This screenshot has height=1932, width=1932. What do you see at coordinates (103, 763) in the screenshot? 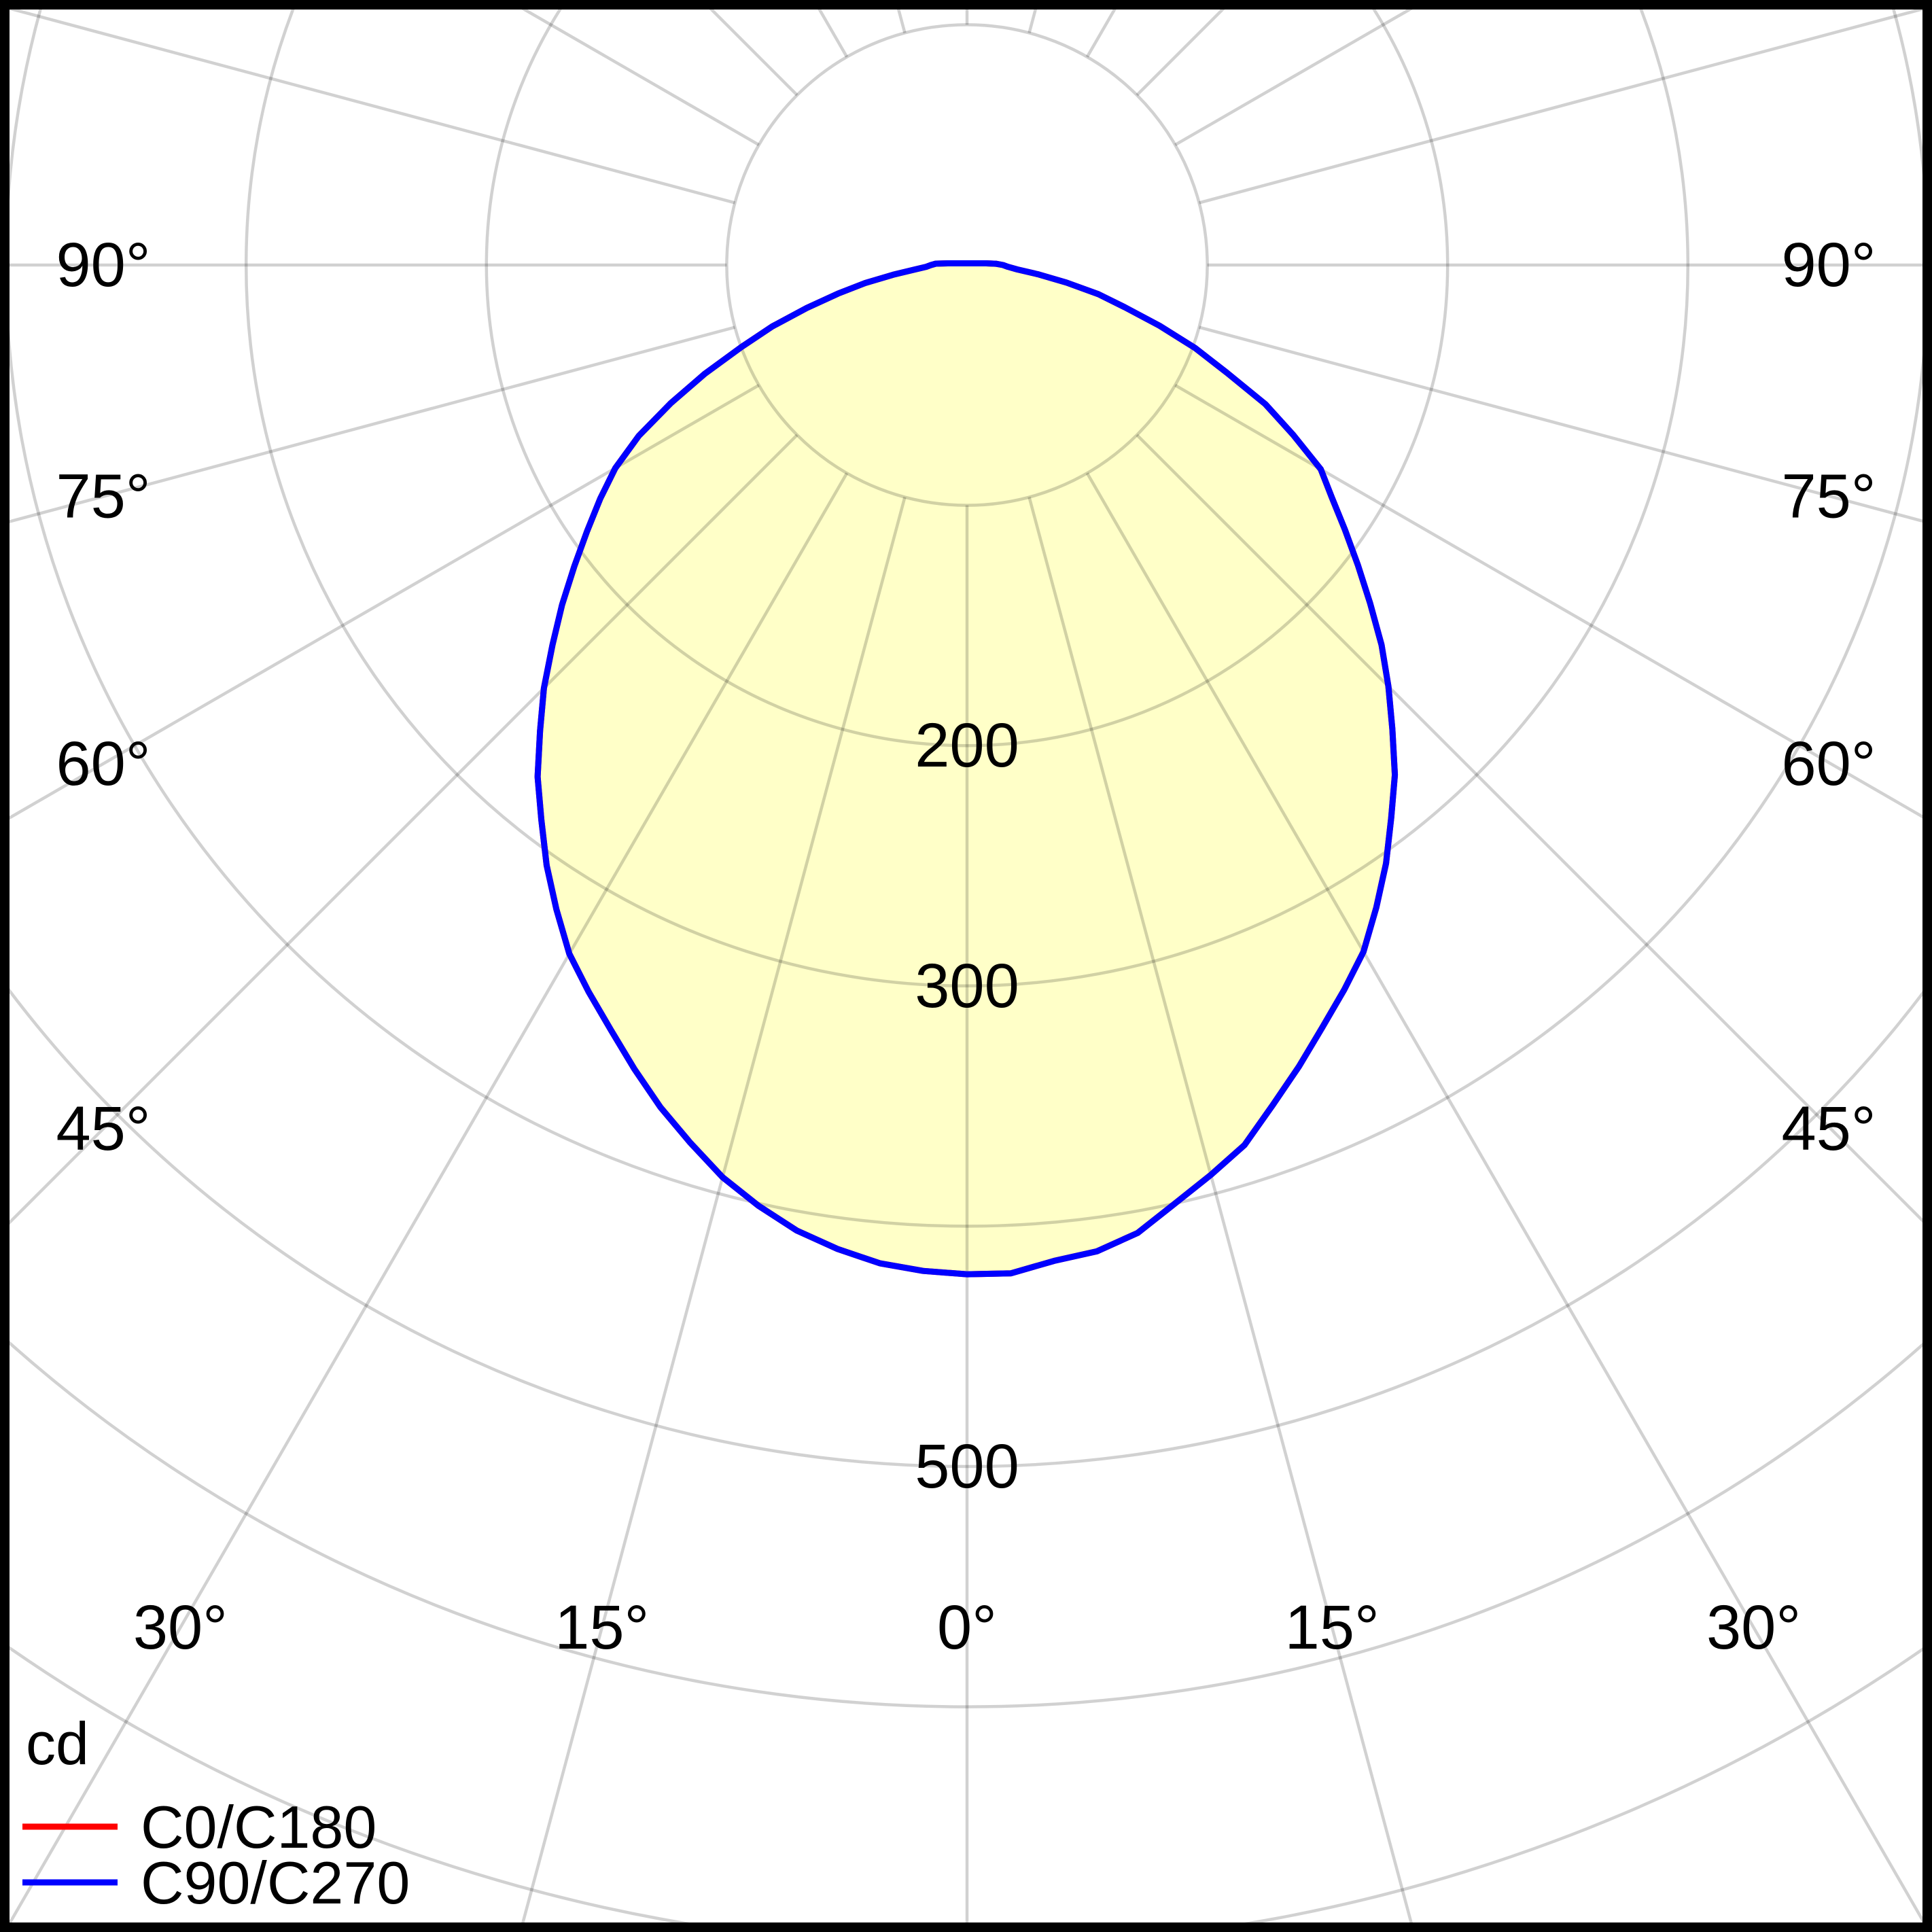
I see `angle-label-left: 60°` at bounding box center [103, 763].